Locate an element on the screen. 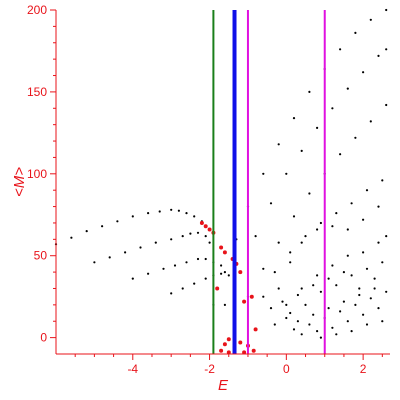  y-tick-label: 50 is located at coordinates (41, 256).